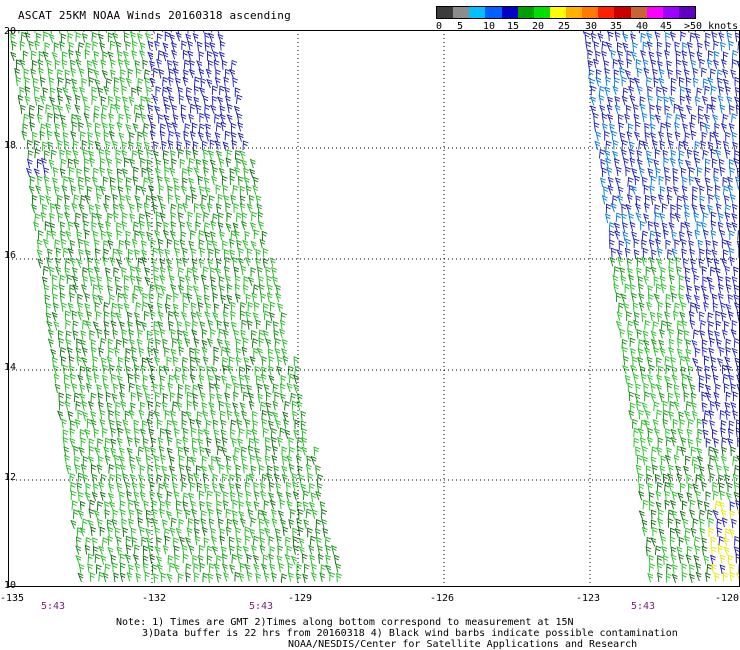  What do you see at coordinates (10, 145) in the screenshot?
I see `latitude-label: 18` at bounding box center [10, 145].